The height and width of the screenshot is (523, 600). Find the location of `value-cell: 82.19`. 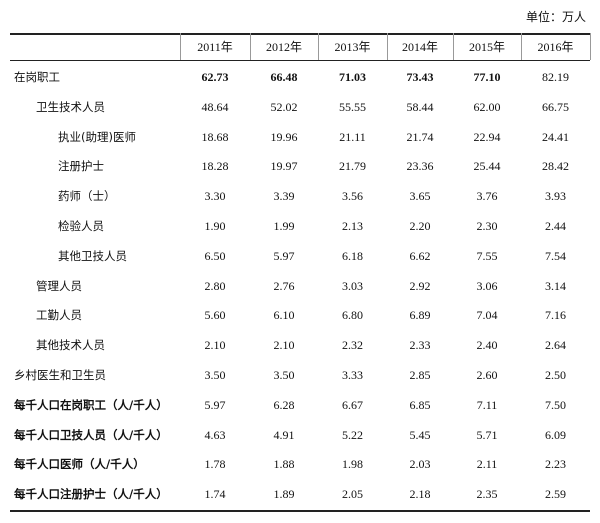

value-cell: 82.19 is located at coordinates (555, 77).